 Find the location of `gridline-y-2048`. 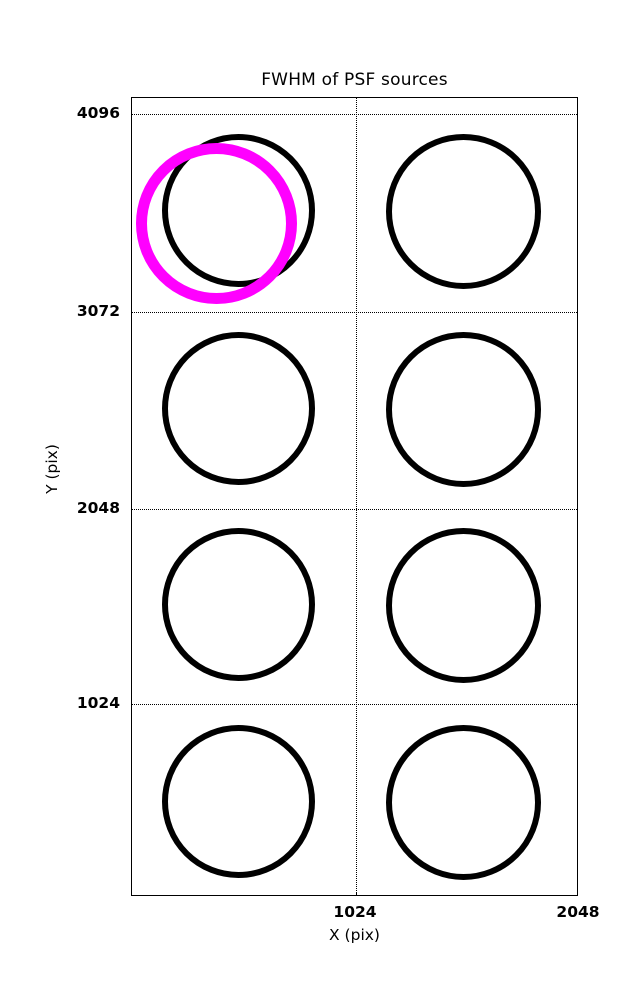

gridline-y-2048 is located at coordinates (354, 509).